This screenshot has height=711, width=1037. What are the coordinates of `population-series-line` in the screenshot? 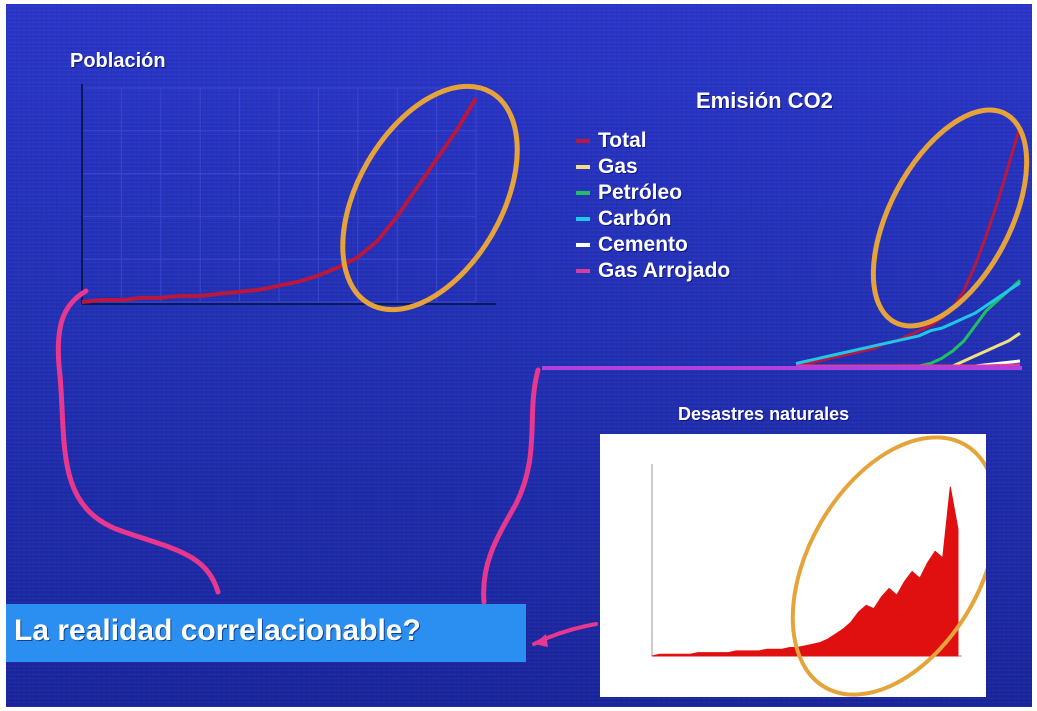 It's located at (279, 200).